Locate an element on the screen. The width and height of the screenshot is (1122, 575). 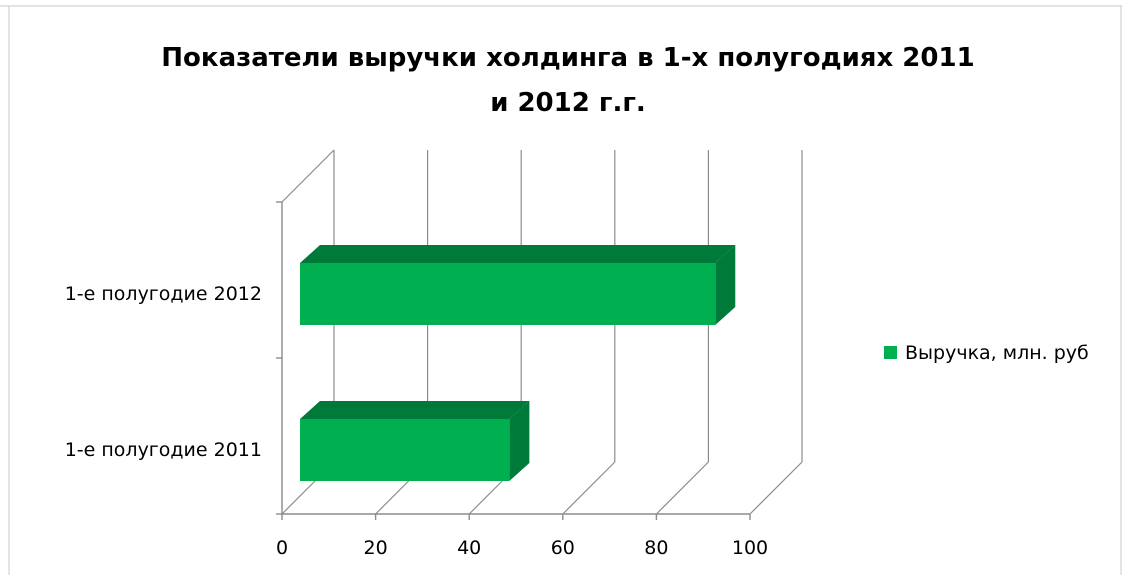
x-tick-label: 80 is located at coordinates (656, 548).